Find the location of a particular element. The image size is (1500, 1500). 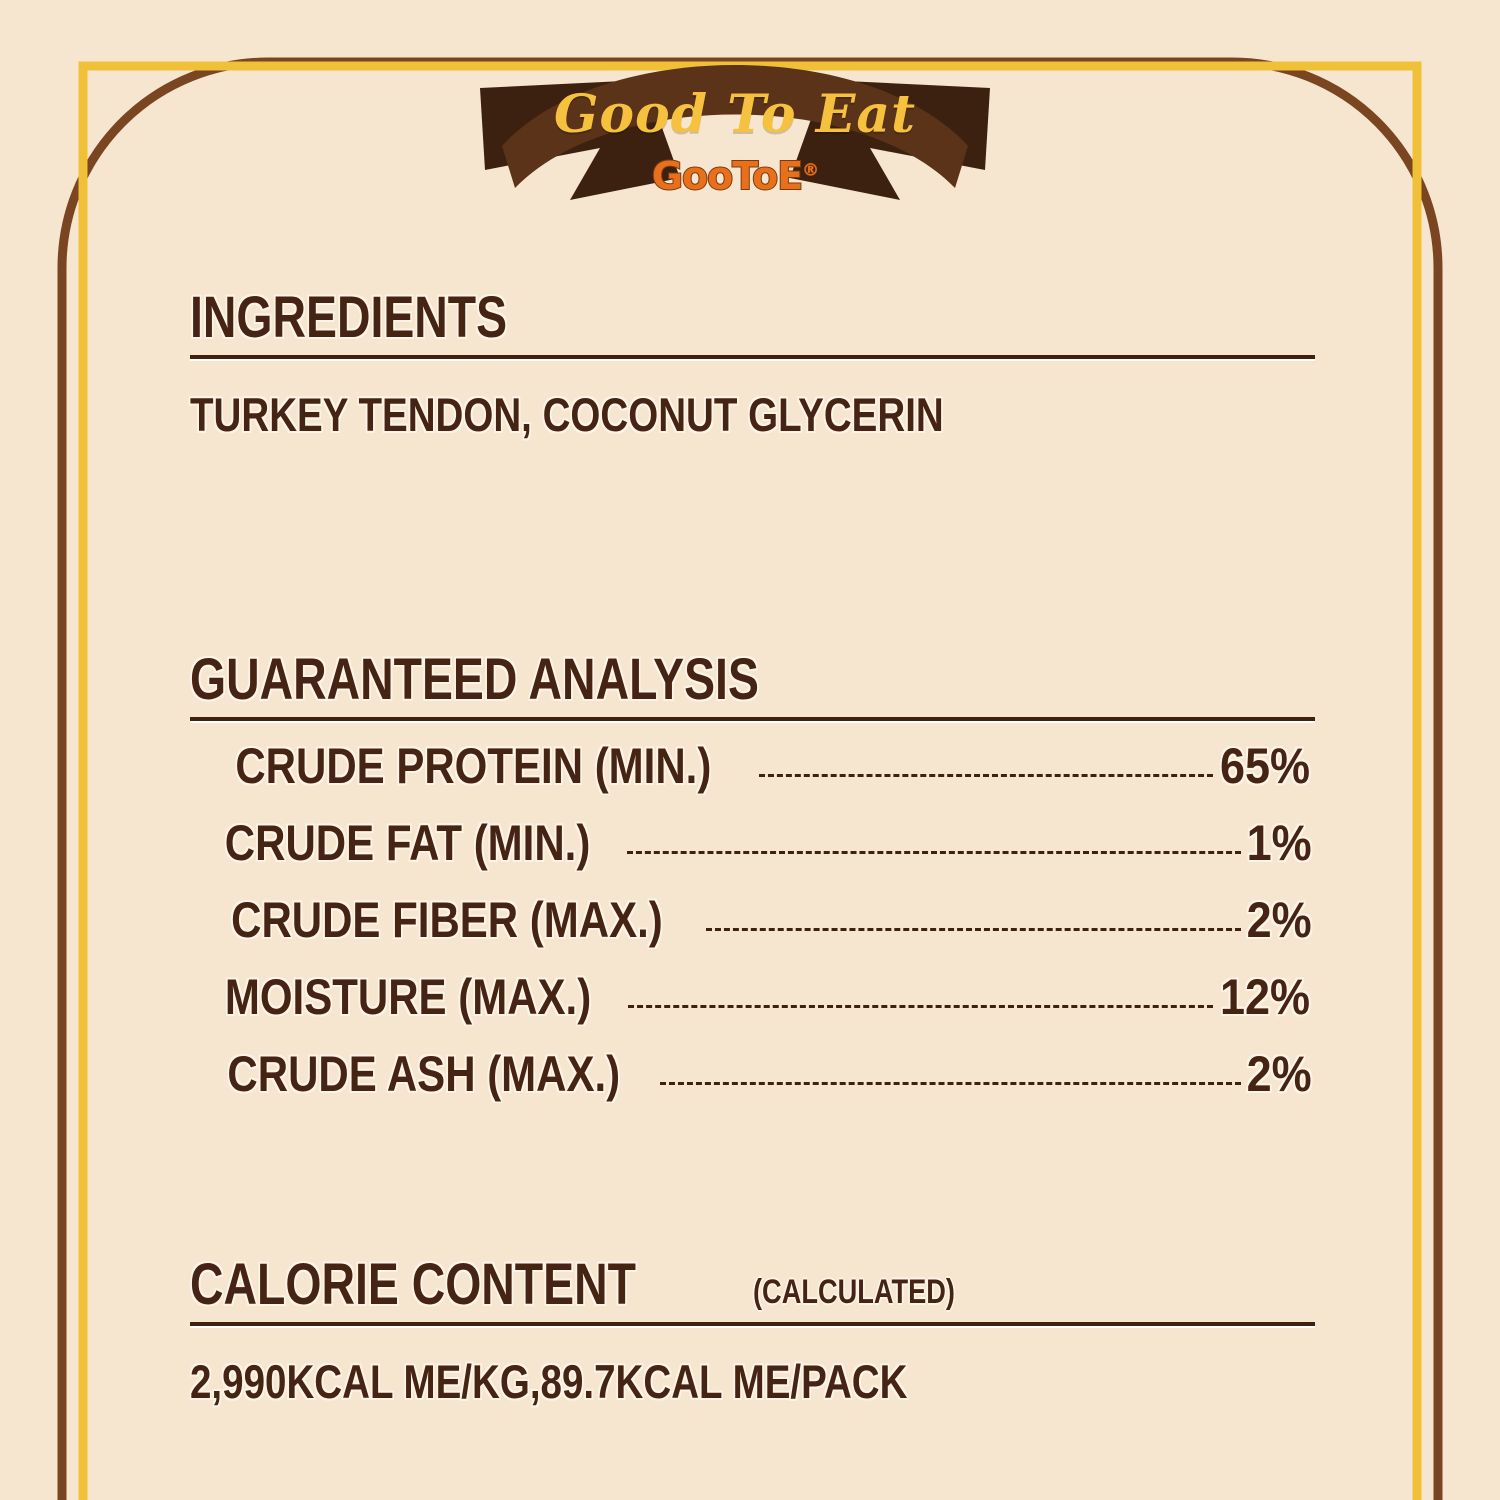

calorie-body: 2,990KCAL ME/KG,89.7KCAL ME/PACK is located at coordinates (549, 1382).